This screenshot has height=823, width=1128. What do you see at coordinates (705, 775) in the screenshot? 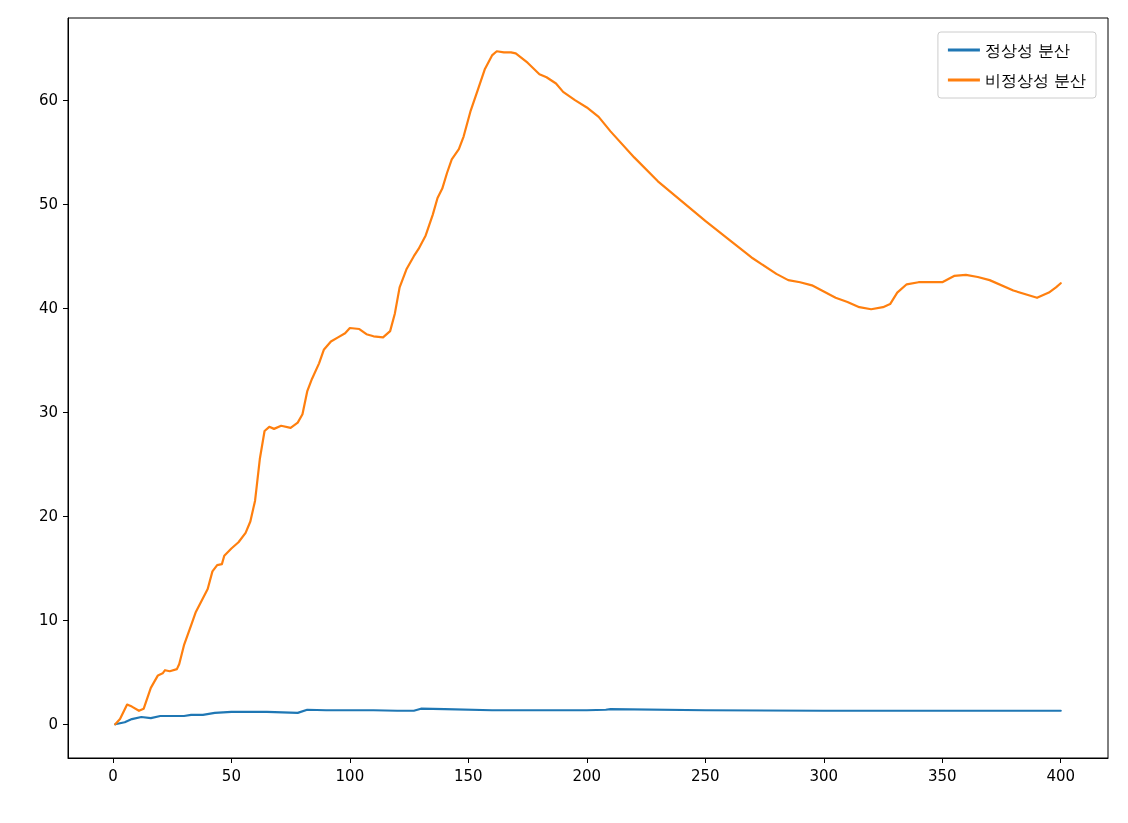
I see `x-tick-label: 250` at bounding box center [705, 775].